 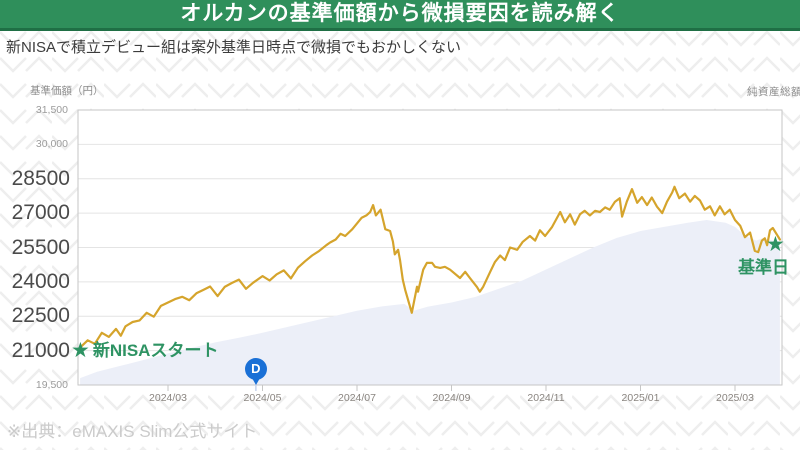 I want to click on source-note: ※出典：eMAXIS Slim公式サイト, so click(x=132, y=431).